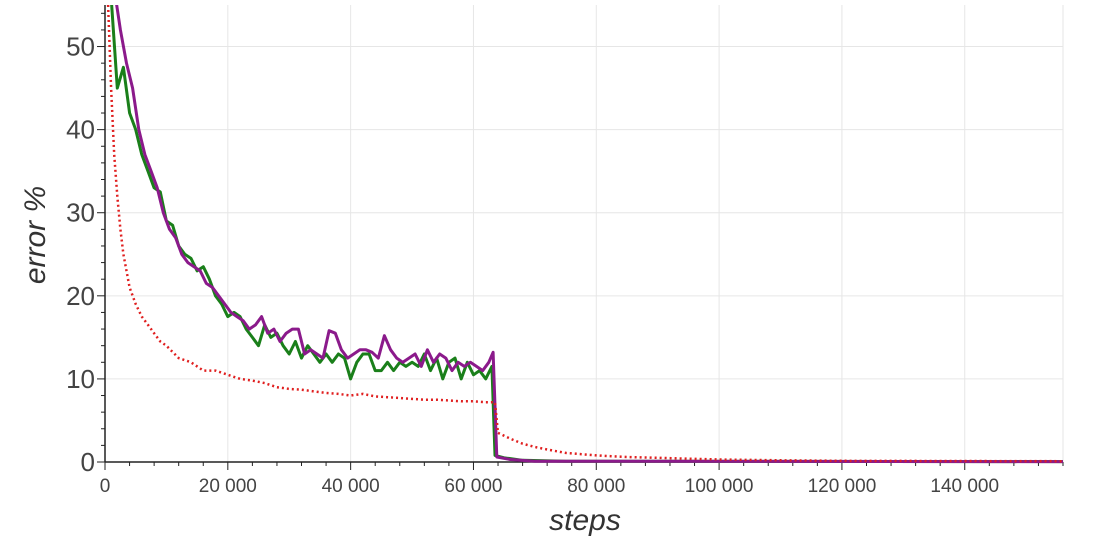 The width and height of the screenshot is (1096, 548). I want to click on x-tick-label: 40 000, so click(351, 486).